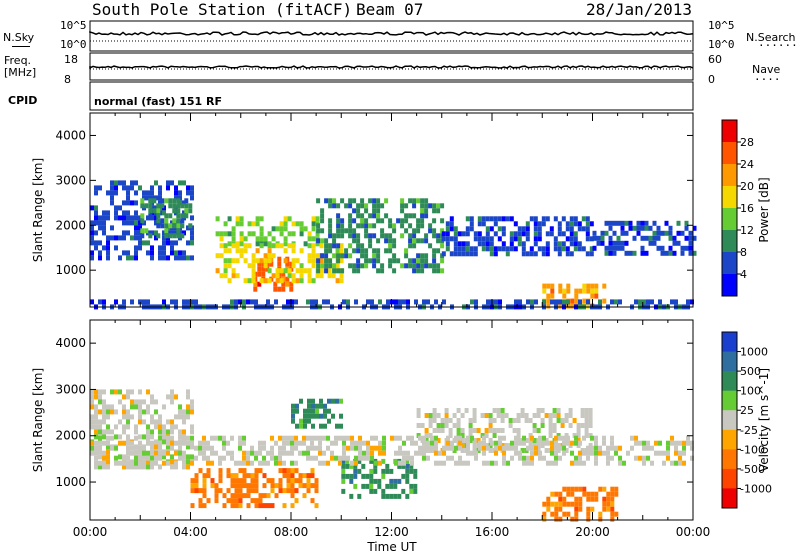  What do you see at coordinates (729, 342) in the screenshot?
I see `colorbar-segment` at bounding box center [729, 342].